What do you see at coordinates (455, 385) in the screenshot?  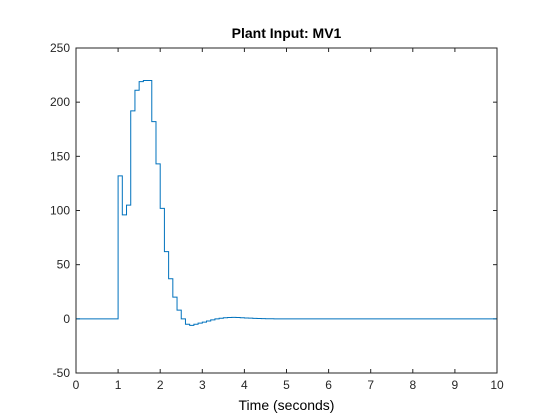 I see `x-tick-label: 9` at bounding box center [455, 385].